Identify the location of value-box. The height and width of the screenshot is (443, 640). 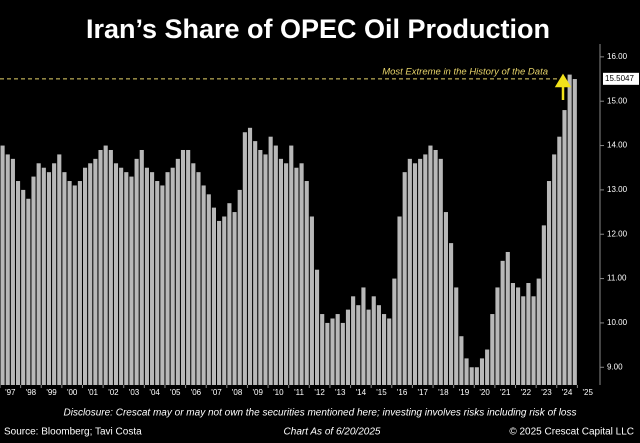
(621, 78).